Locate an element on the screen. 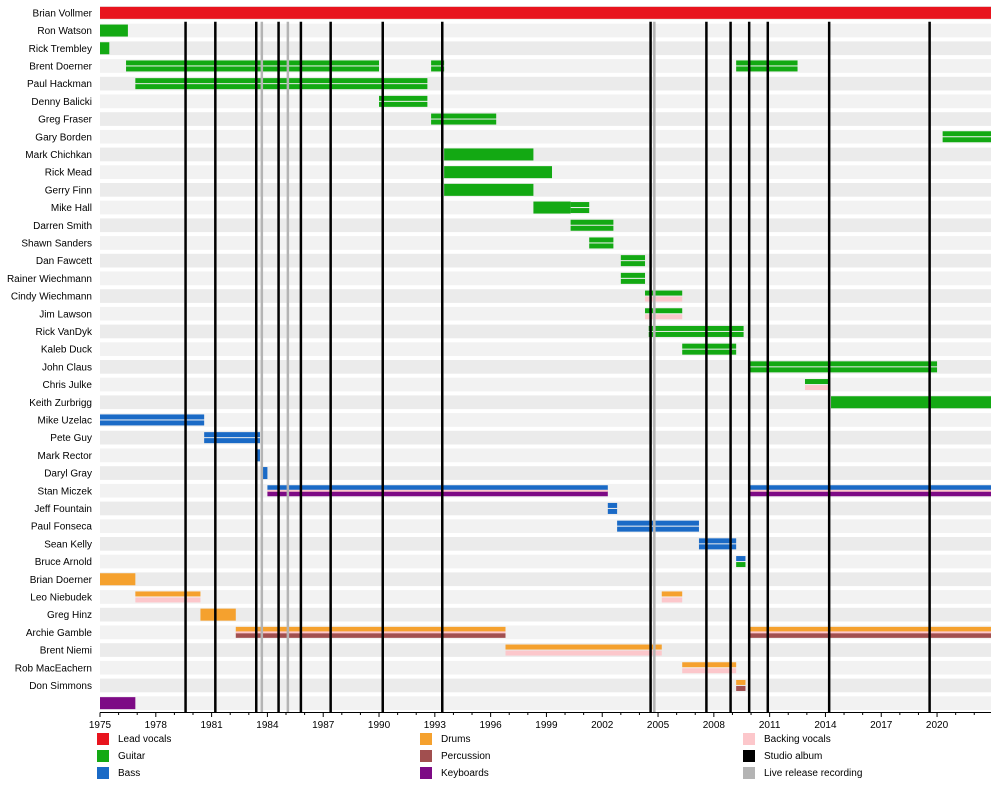  member-label: Rainer Wiechmann is located at coordinates (49, 279).